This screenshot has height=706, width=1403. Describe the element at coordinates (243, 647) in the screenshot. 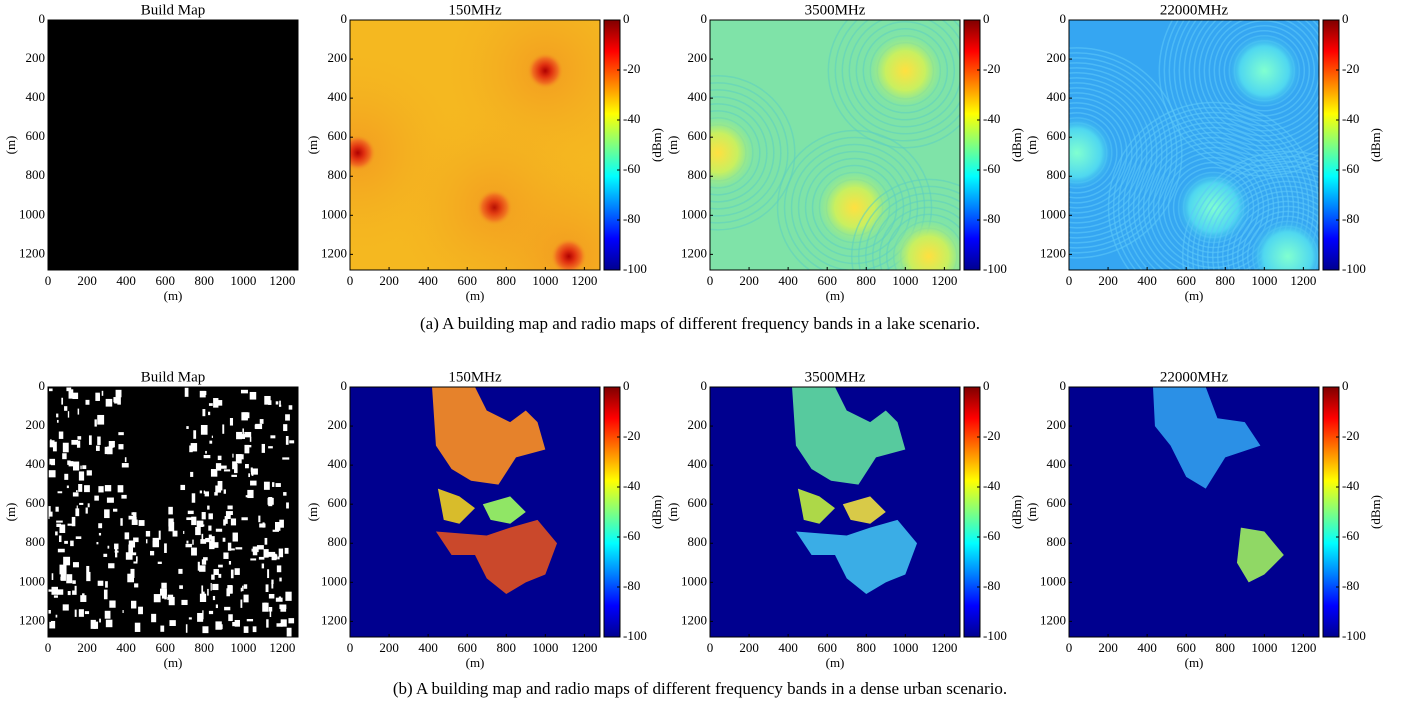

I see `x-tick-label: 1000` at that location.